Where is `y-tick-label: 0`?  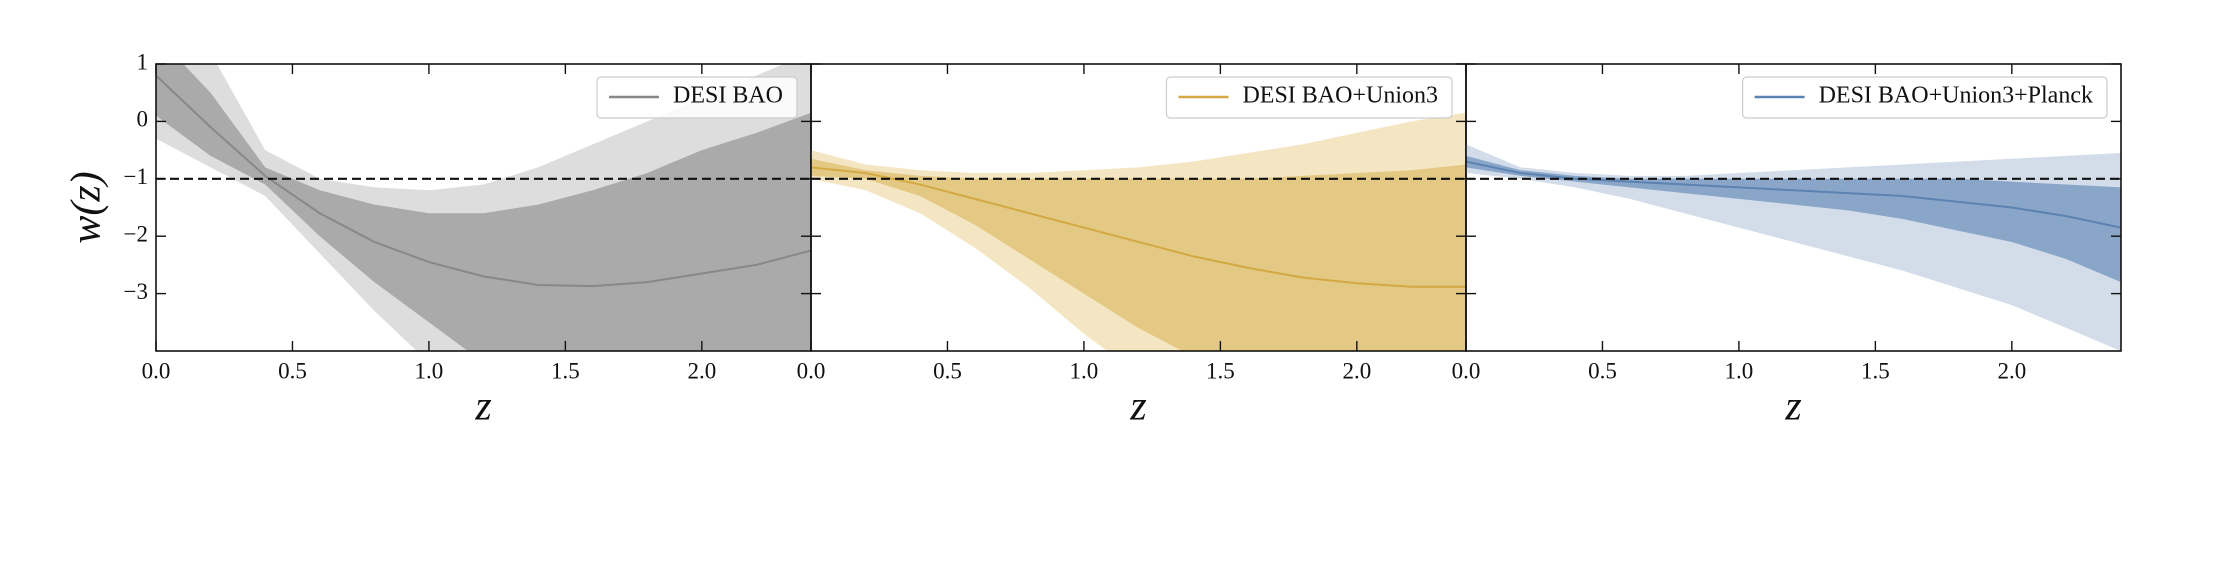
y-tick-label: 0 is located at coordinates (143, 119).